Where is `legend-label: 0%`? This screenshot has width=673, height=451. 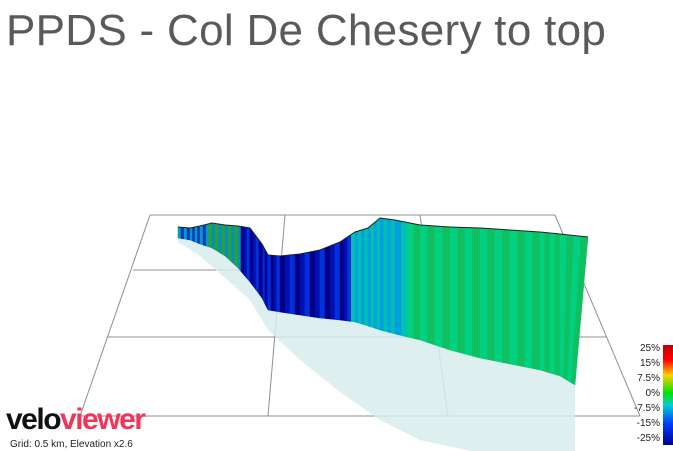 legend-label: 0% is located at coordinates (652, 393).